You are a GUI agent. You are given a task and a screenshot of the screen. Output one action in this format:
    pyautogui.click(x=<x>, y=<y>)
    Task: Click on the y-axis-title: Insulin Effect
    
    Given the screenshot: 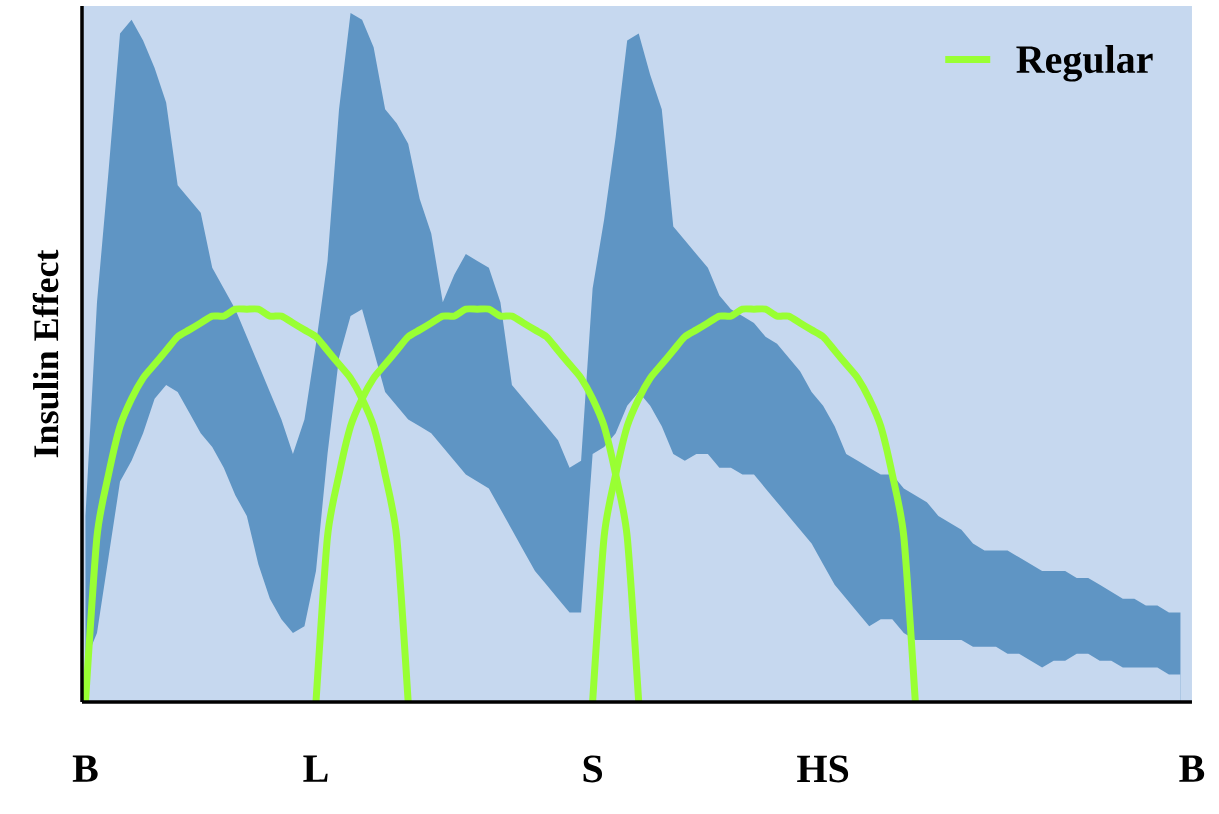 What is the action you would take?
    pyautogui.click(x=45, y=353)
    